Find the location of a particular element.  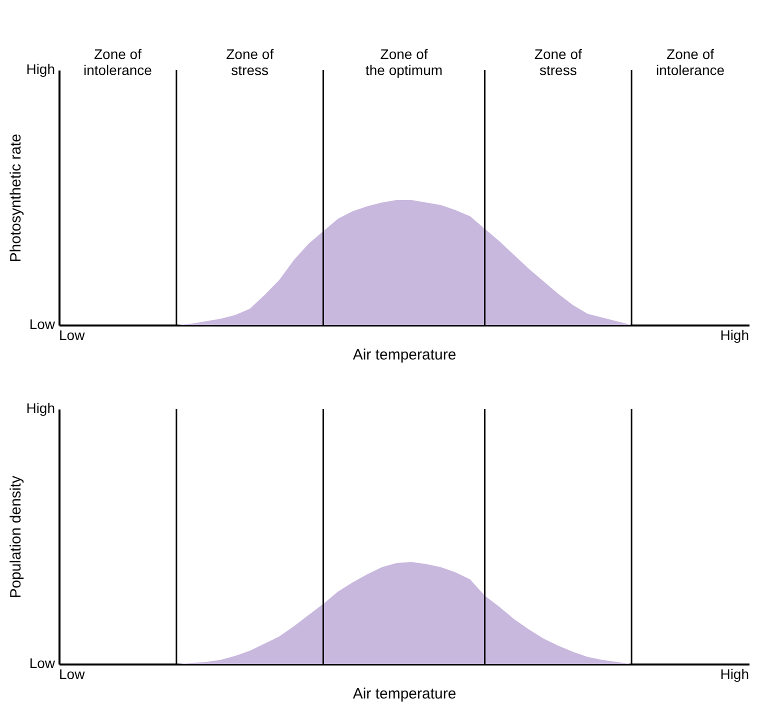

y-axis-title: Photosynthetic rate is located at coordinates (16, 198).